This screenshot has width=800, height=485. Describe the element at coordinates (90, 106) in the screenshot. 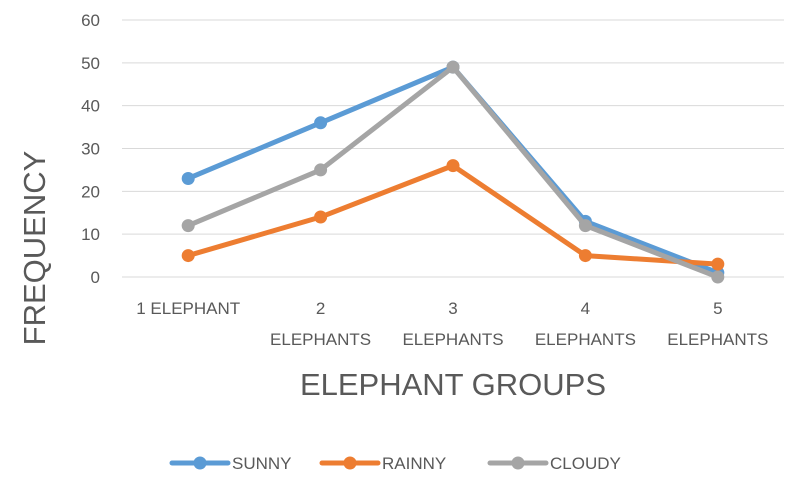

I see `y-tick-label: 40` at that location.